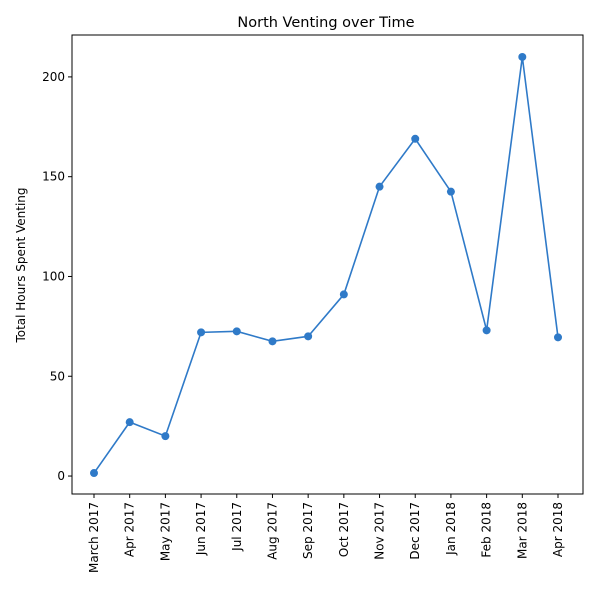 The image size is (600, 600). I want to click on x-tick-label: Aug 2017, so click(272, 531).